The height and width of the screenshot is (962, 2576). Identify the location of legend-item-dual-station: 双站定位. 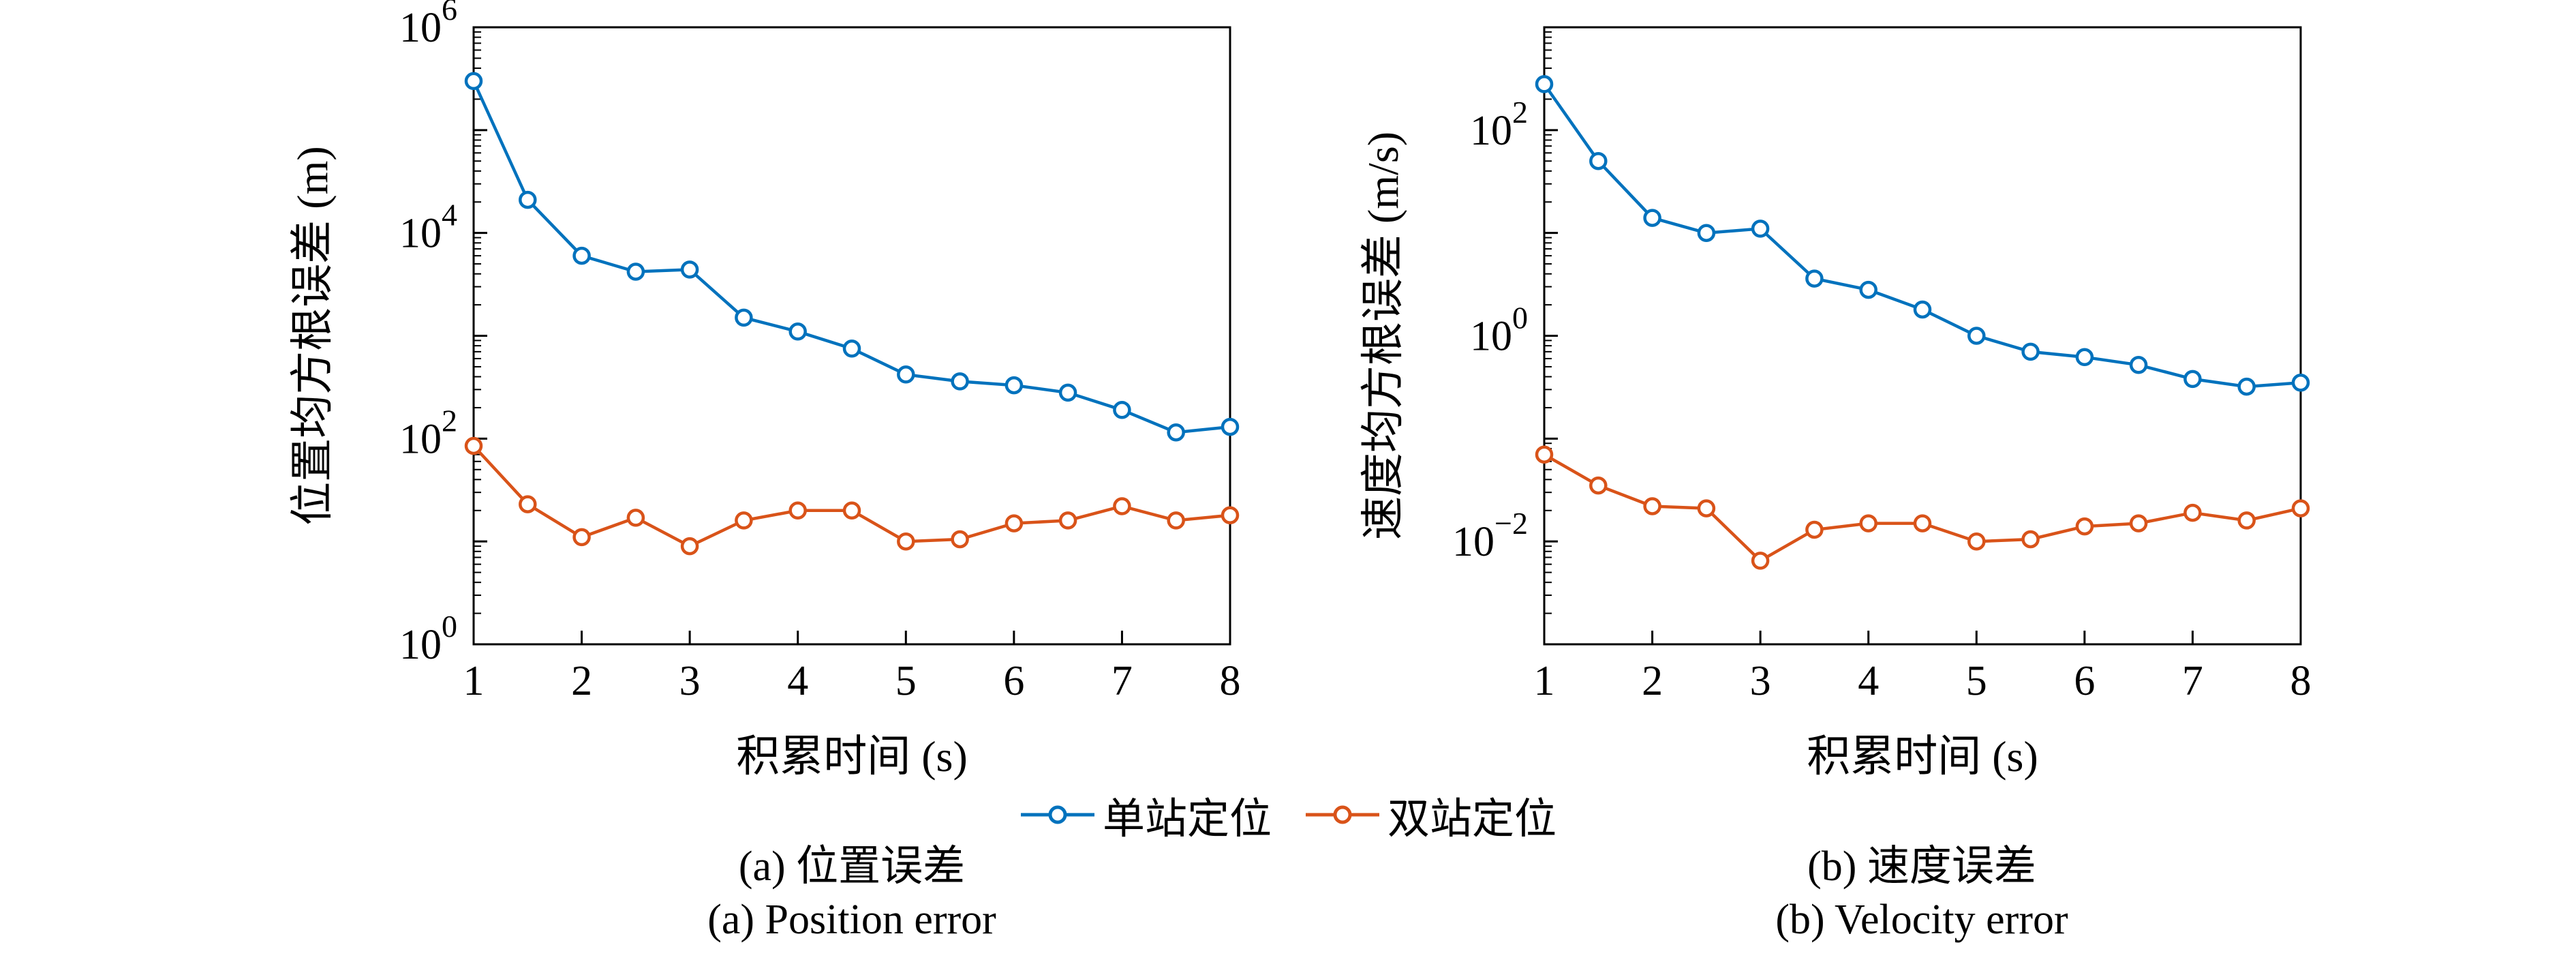
(1431, 814).